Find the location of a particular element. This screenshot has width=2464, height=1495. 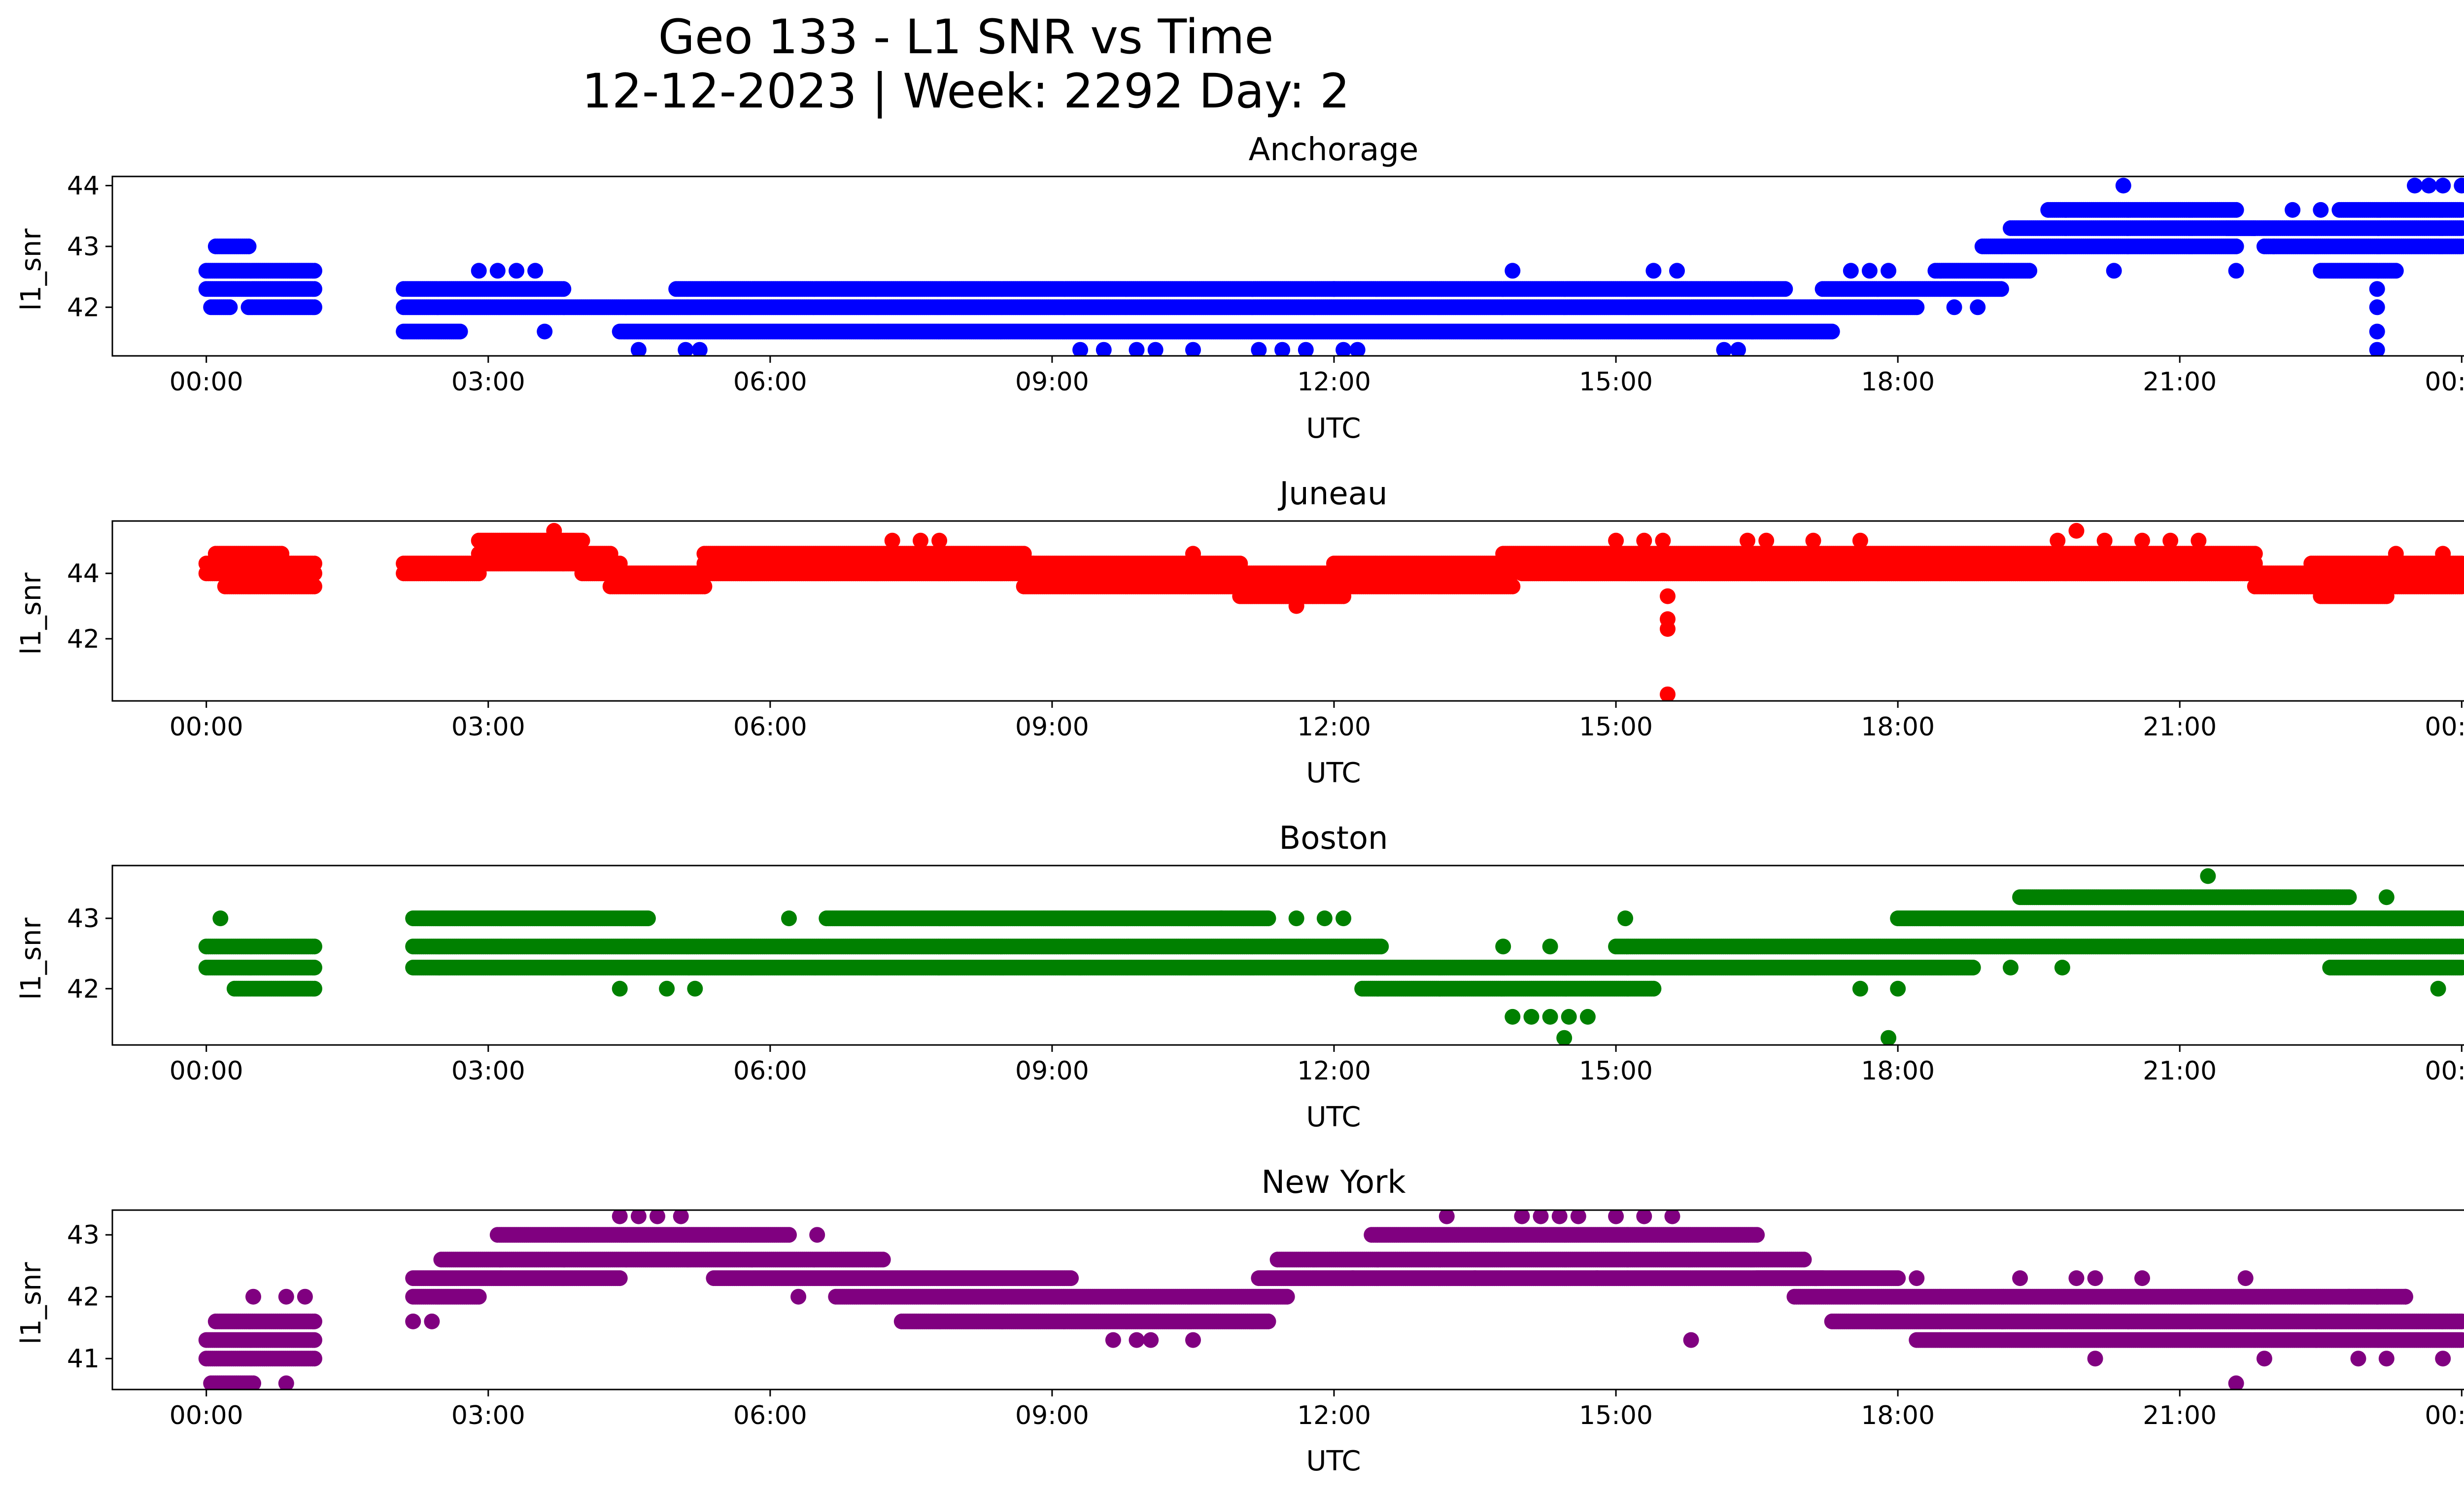

panel-title: Juneau is located at coordinates (1332, 494).